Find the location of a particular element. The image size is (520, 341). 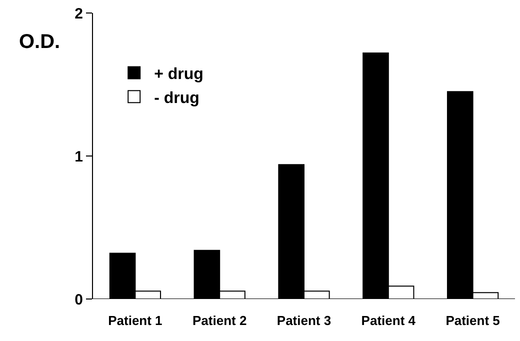

x-tick-label: Patient 1 is located at coordinates (135, 320).